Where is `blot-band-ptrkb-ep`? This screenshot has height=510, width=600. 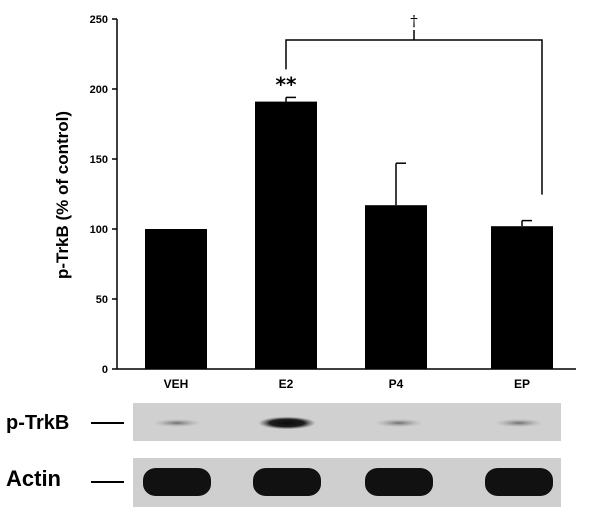
blot-band-ptrkb-ep is located at coordinates (519, 423).